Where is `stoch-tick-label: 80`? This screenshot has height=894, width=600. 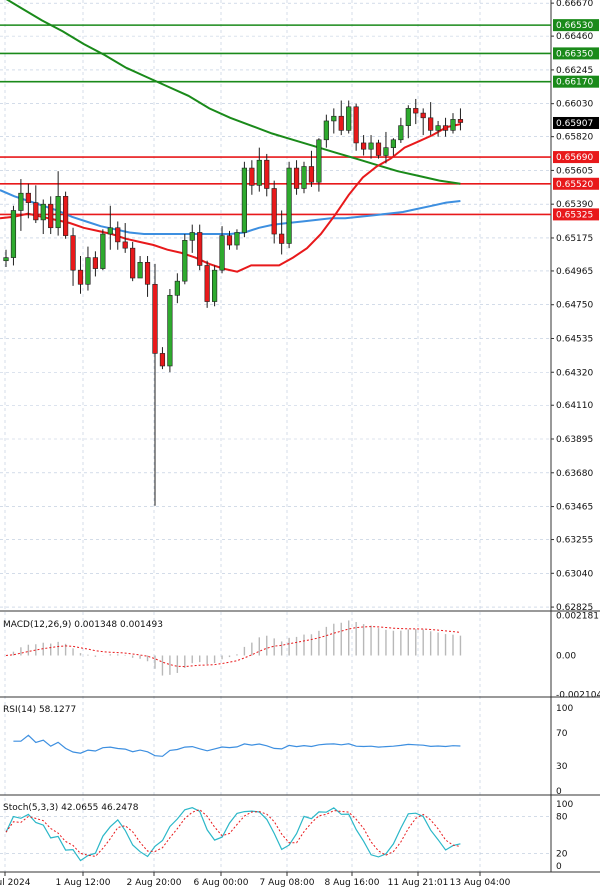
stoch-tick-label: 80 is located at coordinates (562, 817).